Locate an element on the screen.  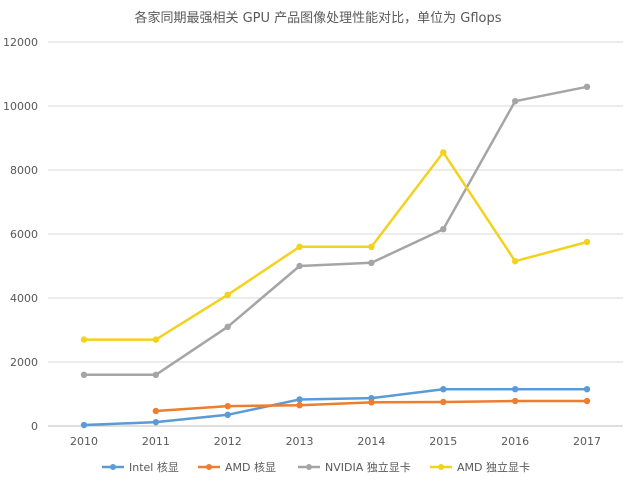
y-tick-label: 8000 is located at coordinates (24, 170).